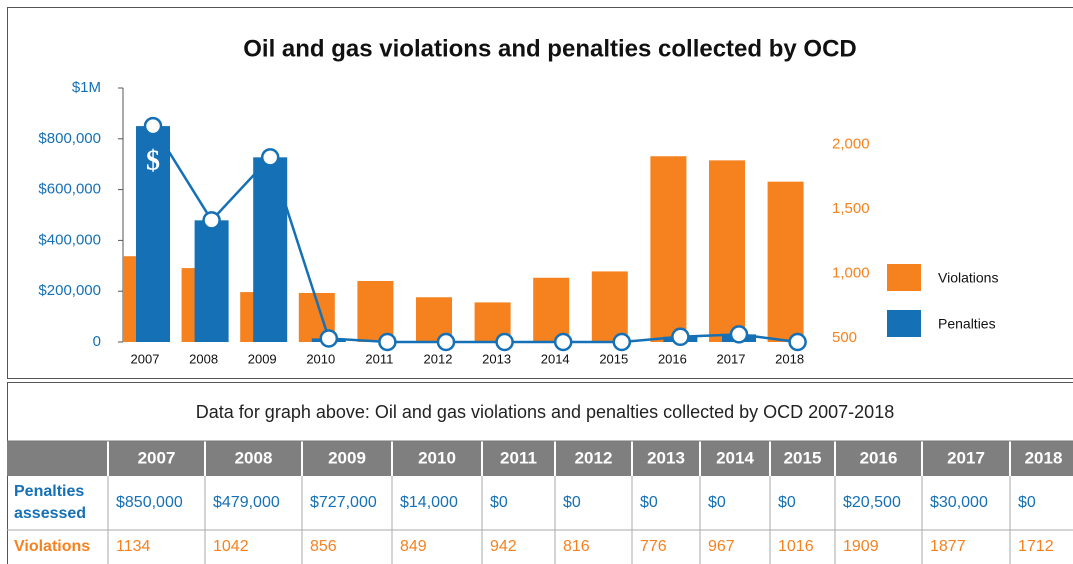 This screenshot has width=1073, height=564. I want to click on table-cell: 1042, so click(231, 546).